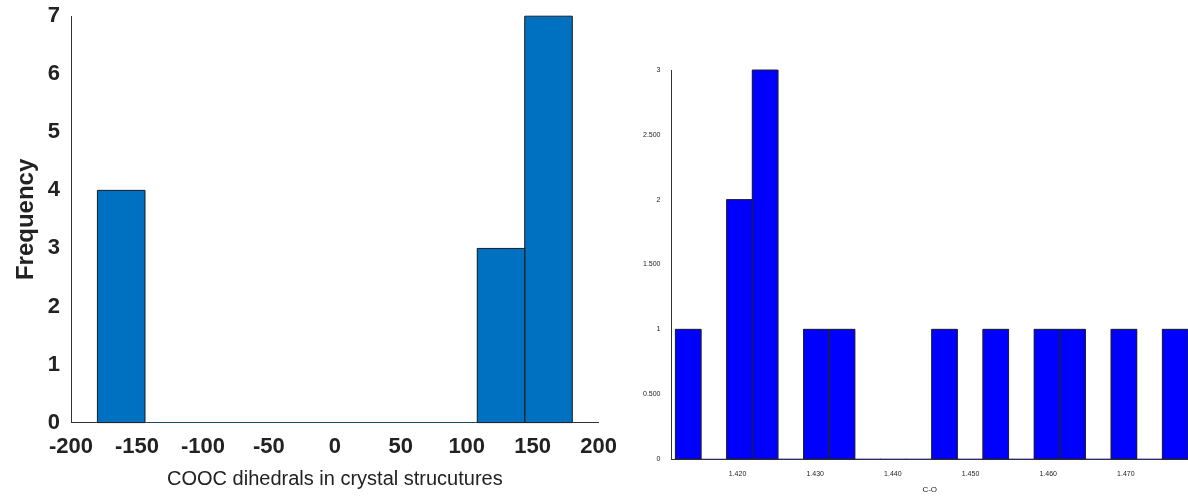  What do you see at coordinates (54, 247) in the screenshot?
I see `y-tick-label: 3` at bounding box center [54, 247].